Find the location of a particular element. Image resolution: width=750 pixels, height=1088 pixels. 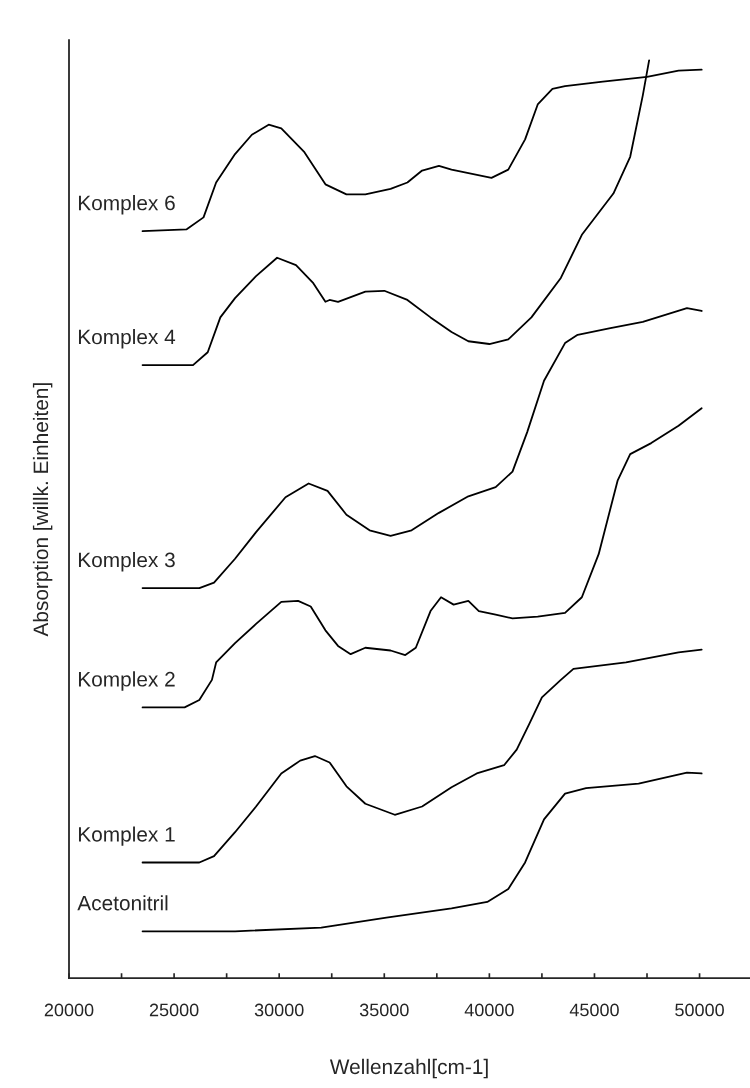

series-label: Komplex 2 is located at coordinates (127, 681).